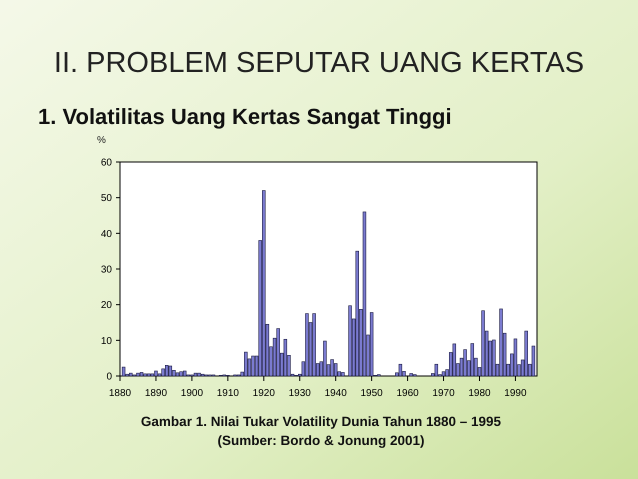 The height and width of the screenshot is (479, 638). What do you see at coordinates (106, 270) in the screenshot?
I see `y-tick-label: 30` at bounding box center [106, 270].